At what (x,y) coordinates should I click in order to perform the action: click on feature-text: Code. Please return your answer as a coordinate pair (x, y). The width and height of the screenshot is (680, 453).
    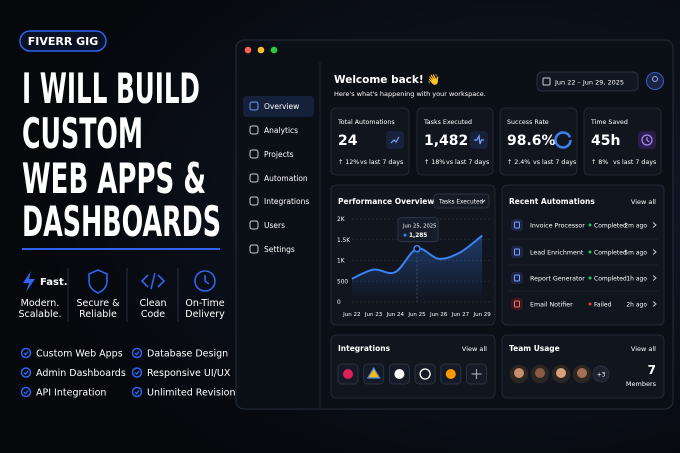
    Looking at the image, I should click on (153, 314).